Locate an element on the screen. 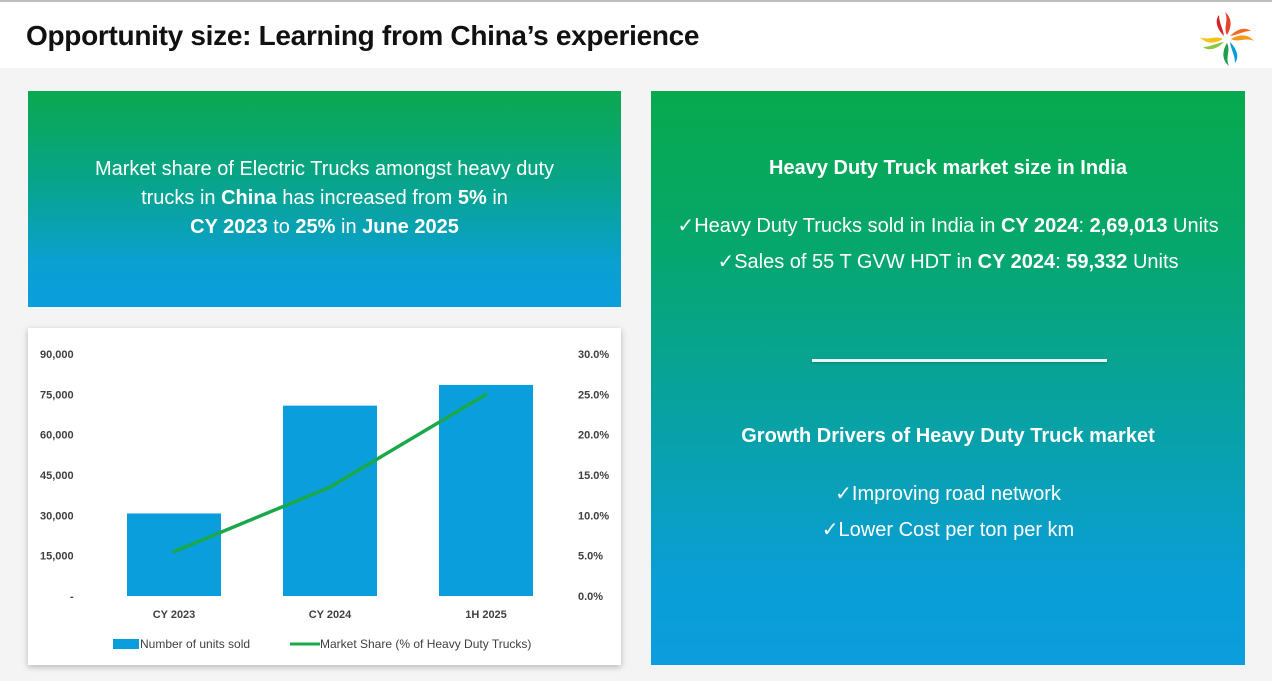 The image size is (1272, 681). text-segment: to is located at coordinates (281, 227).